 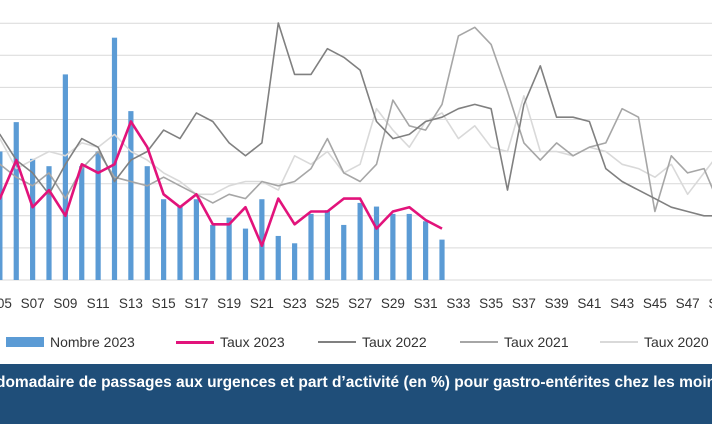 I want to click on legend-item-taux-2022: Taux 2022, so click(x=372, y=342).